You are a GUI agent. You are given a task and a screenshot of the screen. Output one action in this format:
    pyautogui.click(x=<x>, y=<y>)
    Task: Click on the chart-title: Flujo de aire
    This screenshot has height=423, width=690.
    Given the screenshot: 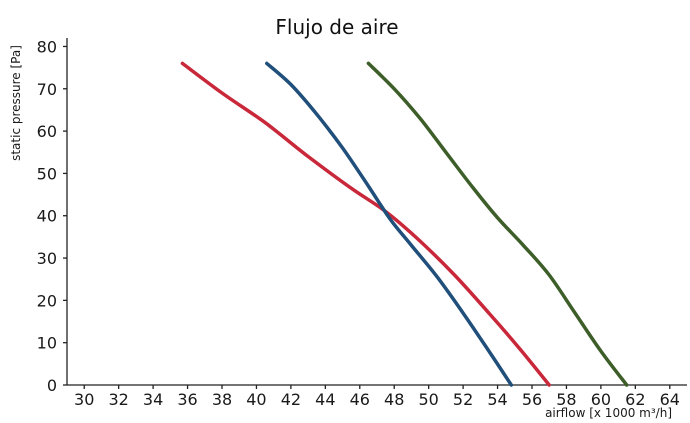 What is the action you would take?
    pyautogui.click(x=336, y=27)
    